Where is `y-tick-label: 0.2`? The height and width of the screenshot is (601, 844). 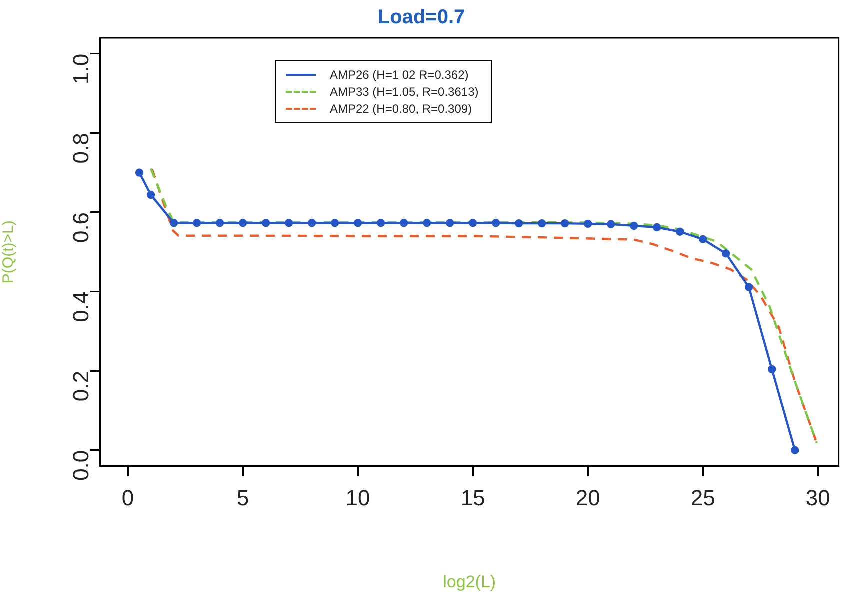 y-tick-label: 0.2 is located at coordinates (81, 386).